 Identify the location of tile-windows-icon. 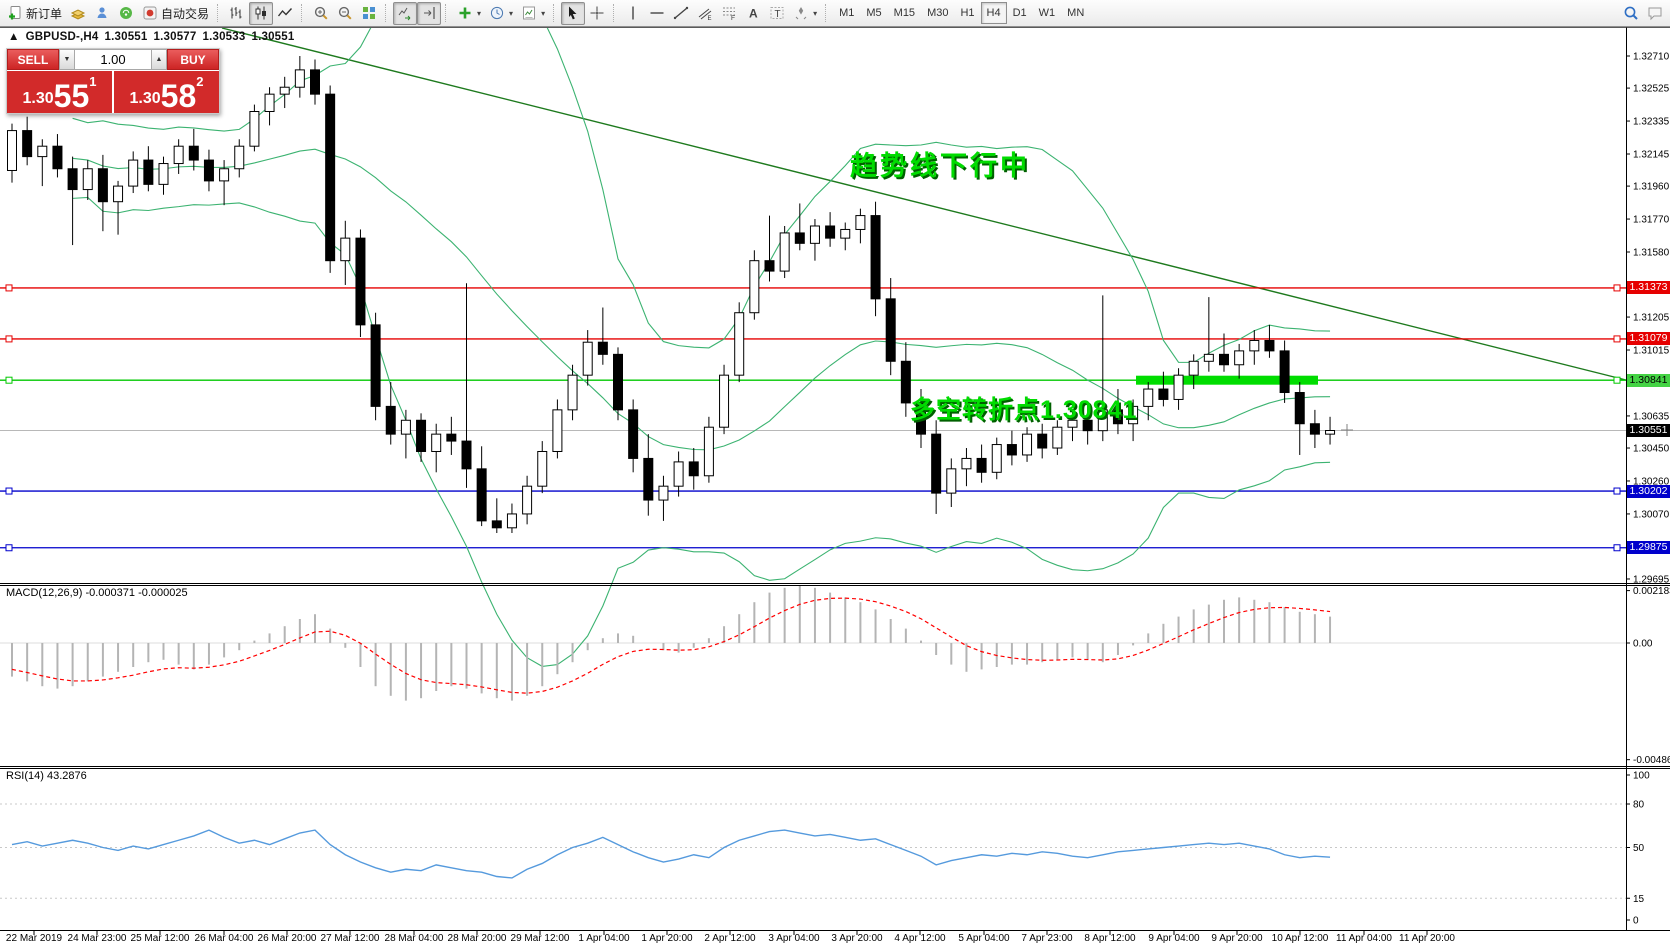
(369, 13).